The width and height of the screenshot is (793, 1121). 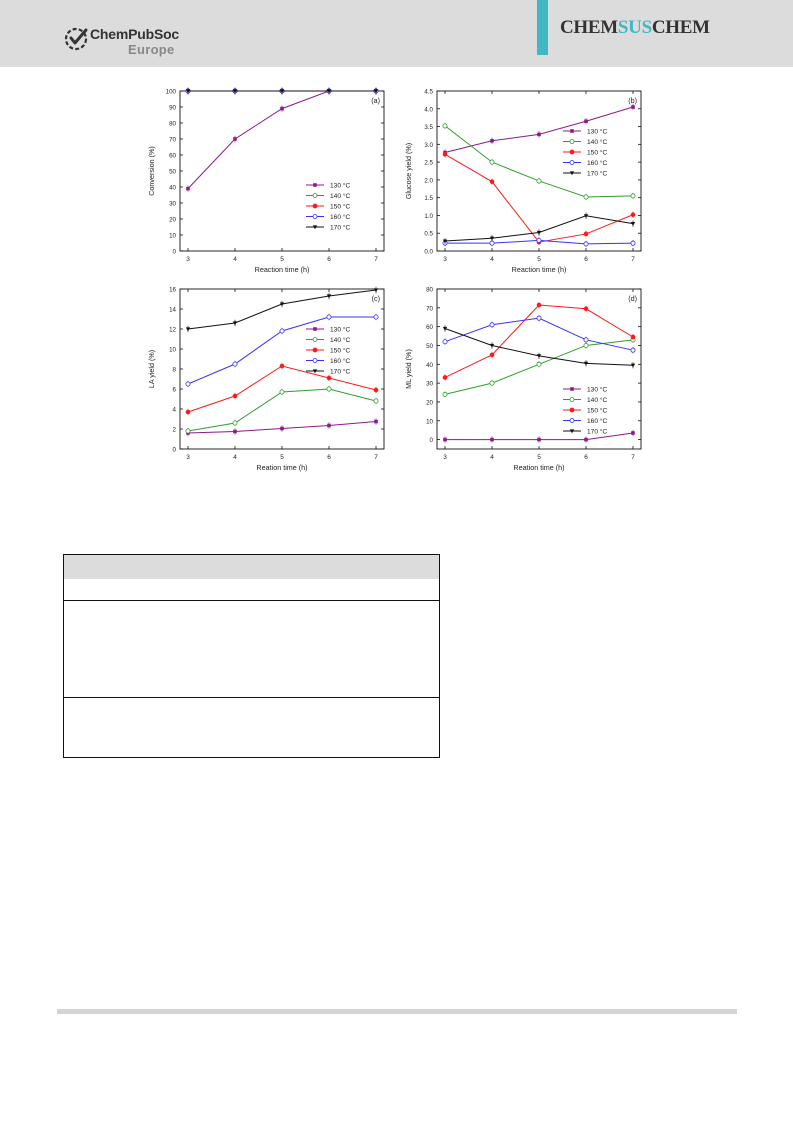 What do you see at coordinates (429, 346) in the screenshot?
I see `y-tick-label: 50` at bounding box center [429, 346].